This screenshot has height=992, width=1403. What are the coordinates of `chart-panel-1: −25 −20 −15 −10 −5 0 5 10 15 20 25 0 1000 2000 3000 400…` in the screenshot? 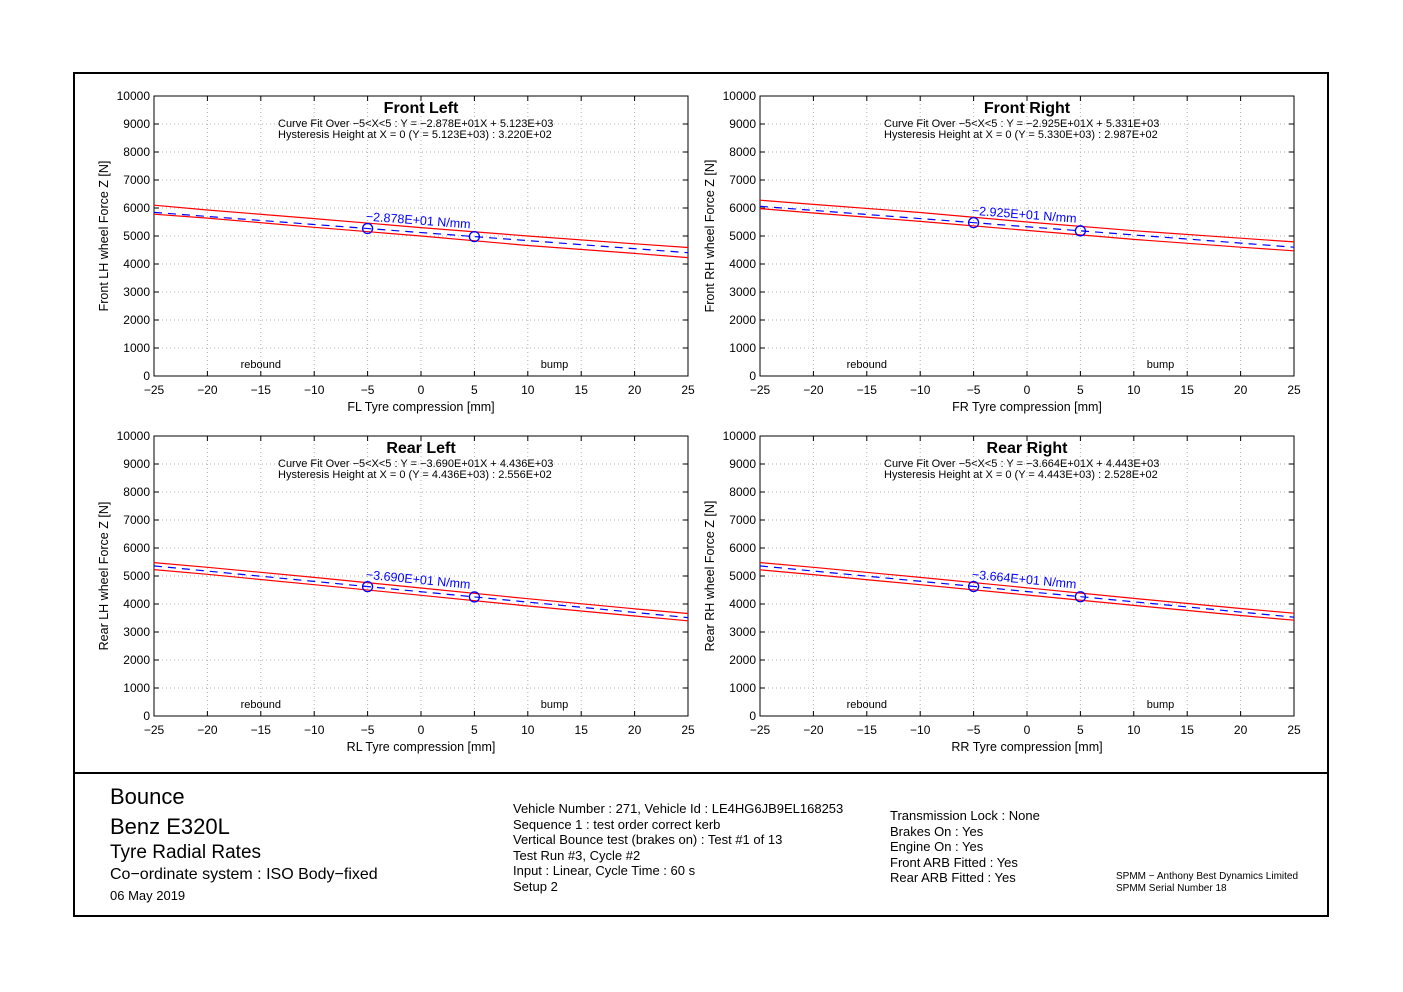 It's located at (1002, 251).